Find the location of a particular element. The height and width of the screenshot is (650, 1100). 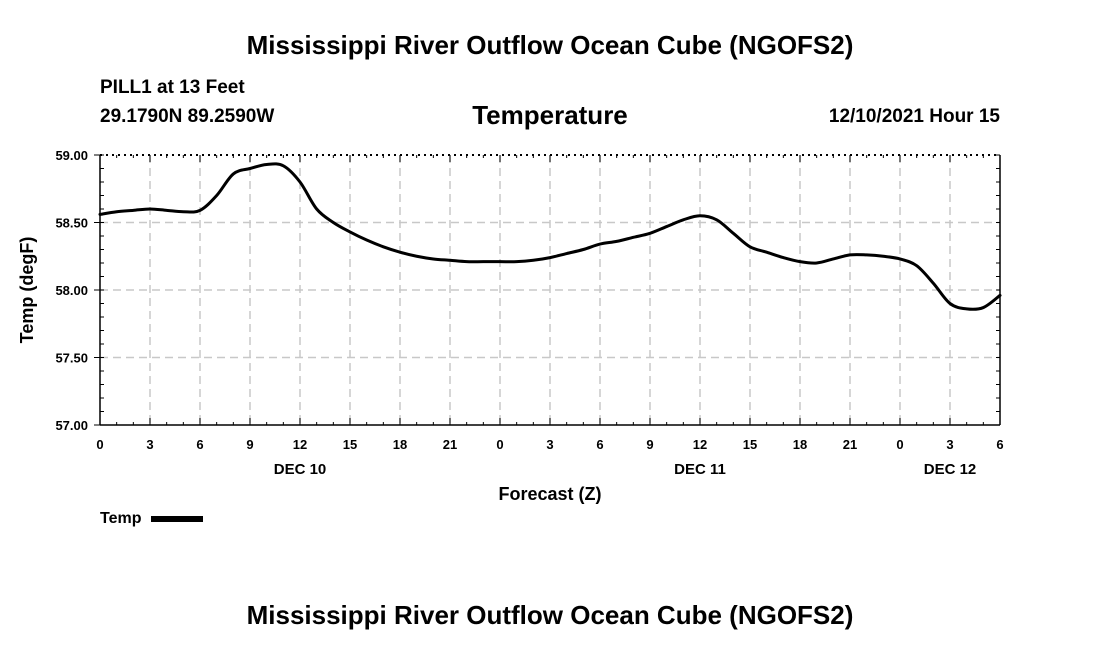

legend-line-swatch is located at coordinates (177, 519).